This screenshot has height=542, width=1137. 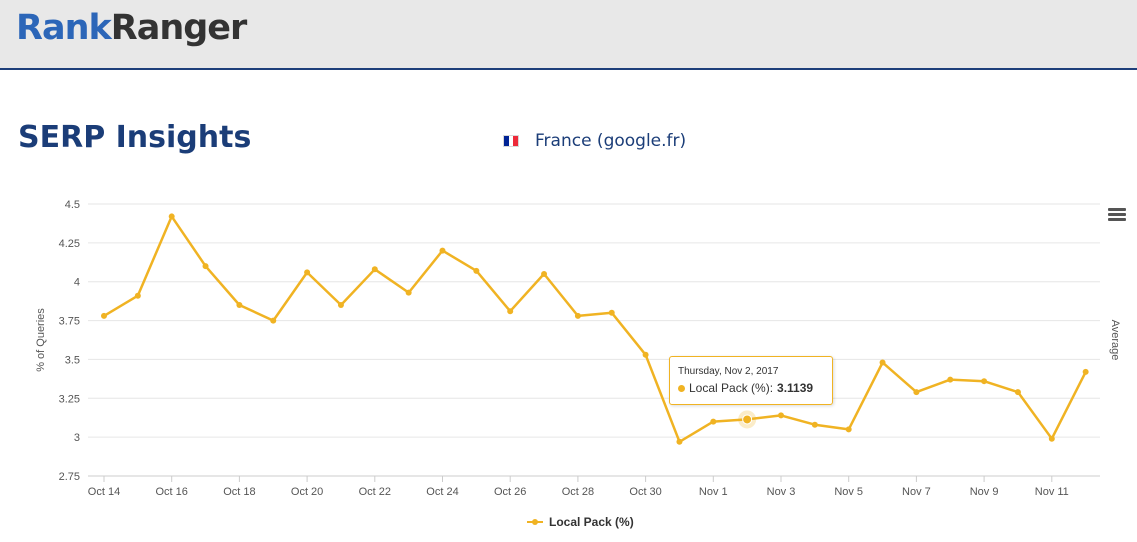 I want to click on chart-legend: Local Pack (%), so click(x=580, y=522).